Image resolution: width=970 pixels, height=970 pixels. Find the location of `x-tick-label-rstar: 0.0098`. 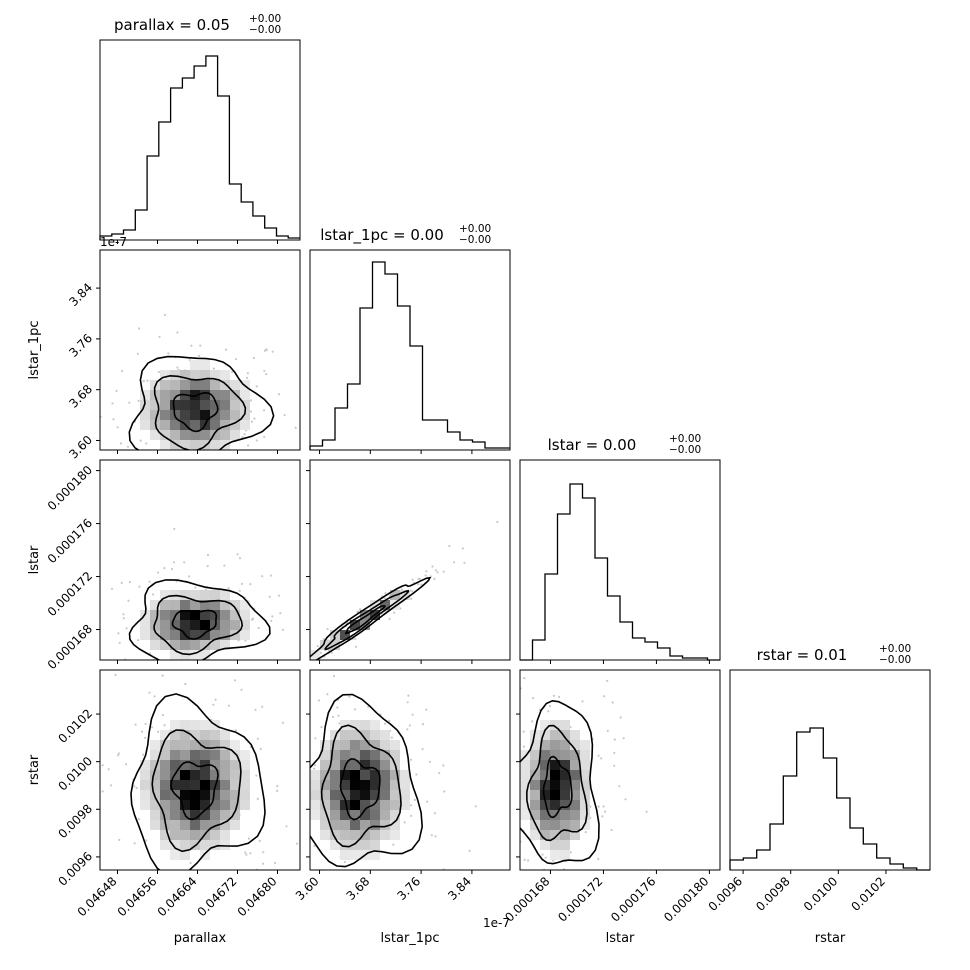

x-tick-label-rstar: 0.0098 is located at coordinates (773, 894).